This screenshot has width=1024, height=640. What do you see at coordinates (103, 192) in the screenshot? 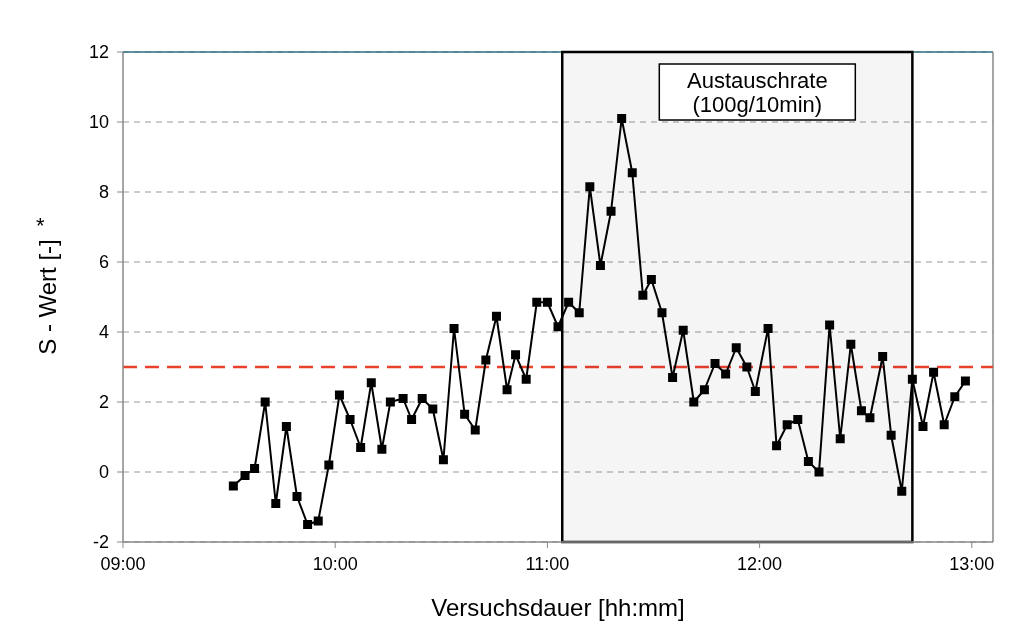
I see `y-tick-label: 8` at bounding box center [103, 192].